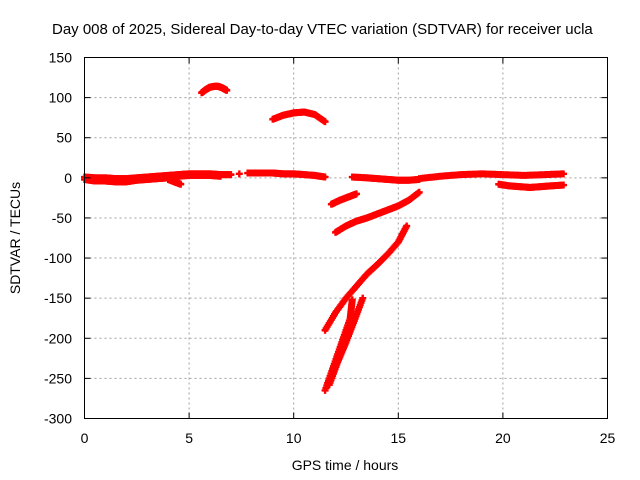 Image resolution: width=640 pixels, height=480 pixels. Describe the element at coordinates (58, 338) in the screenshot. I see `y-tick-label: -200` at that location.